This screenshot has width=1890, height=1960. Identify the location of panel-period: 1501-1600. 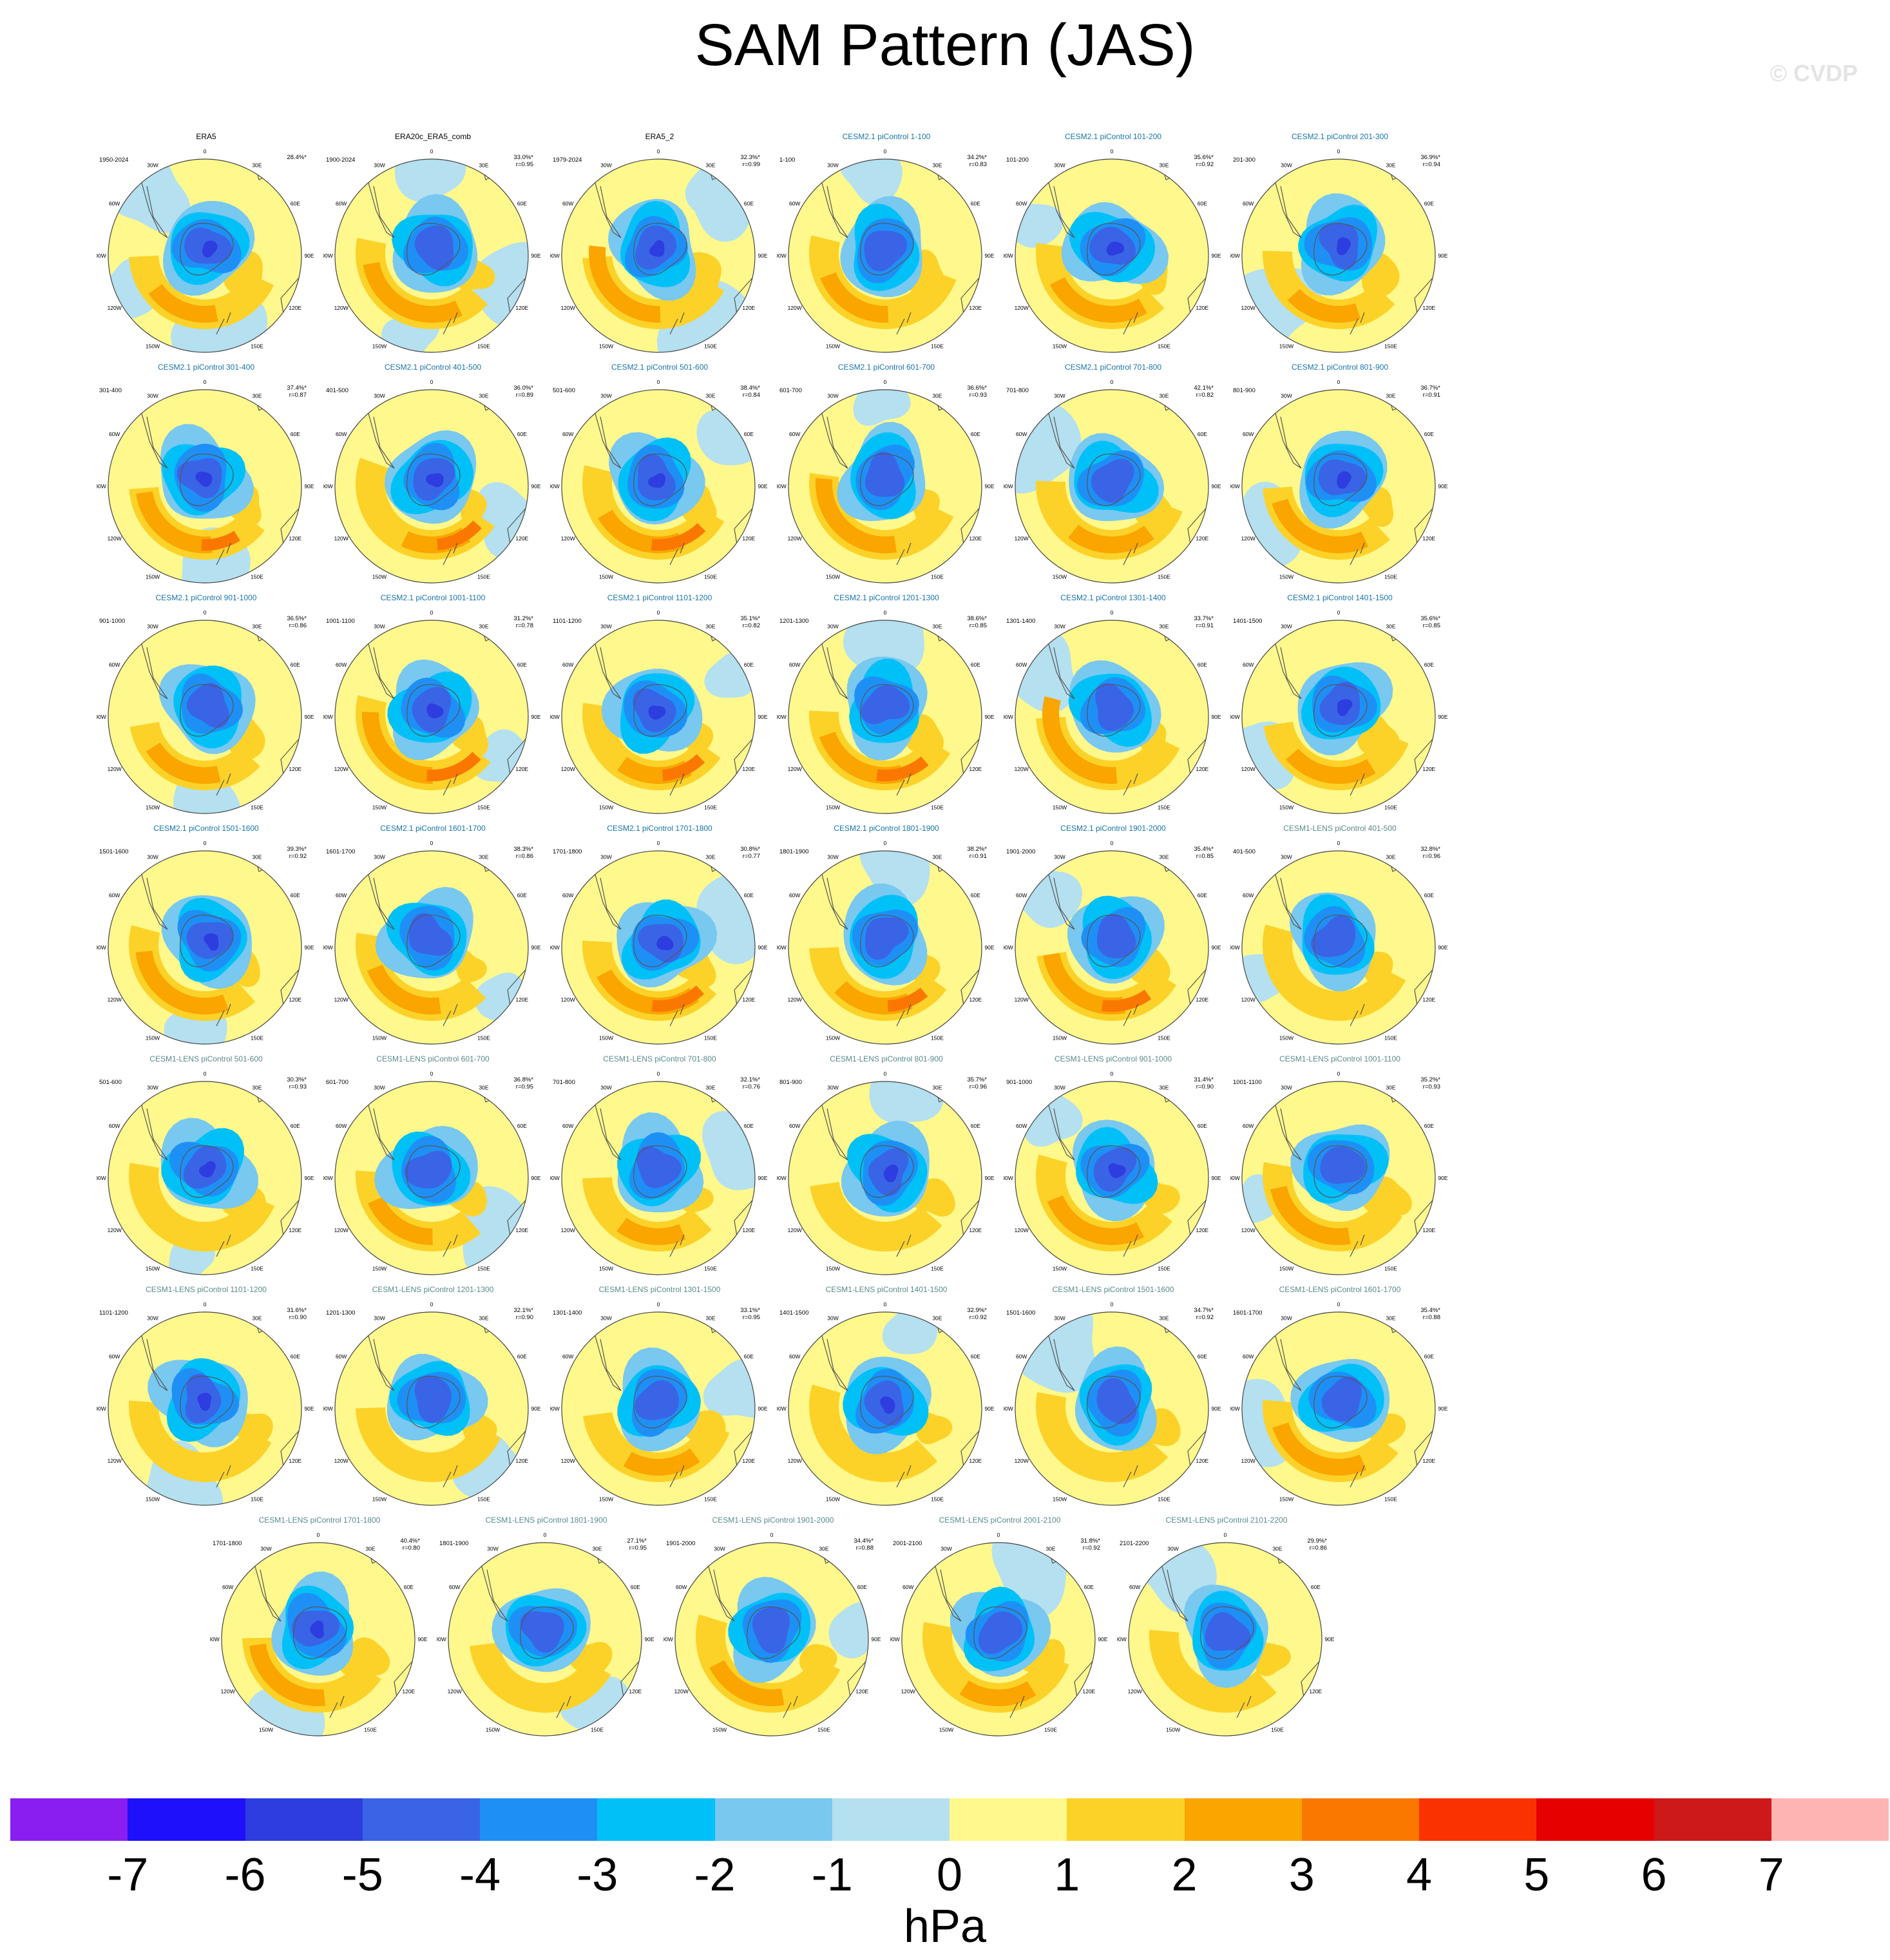
(114, 851).